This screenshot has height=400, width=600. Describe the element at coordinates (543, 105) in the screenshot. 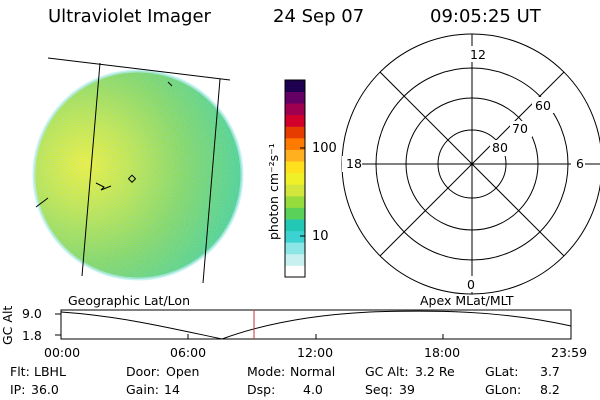

I see `mlat-label-60: 60` at that location.